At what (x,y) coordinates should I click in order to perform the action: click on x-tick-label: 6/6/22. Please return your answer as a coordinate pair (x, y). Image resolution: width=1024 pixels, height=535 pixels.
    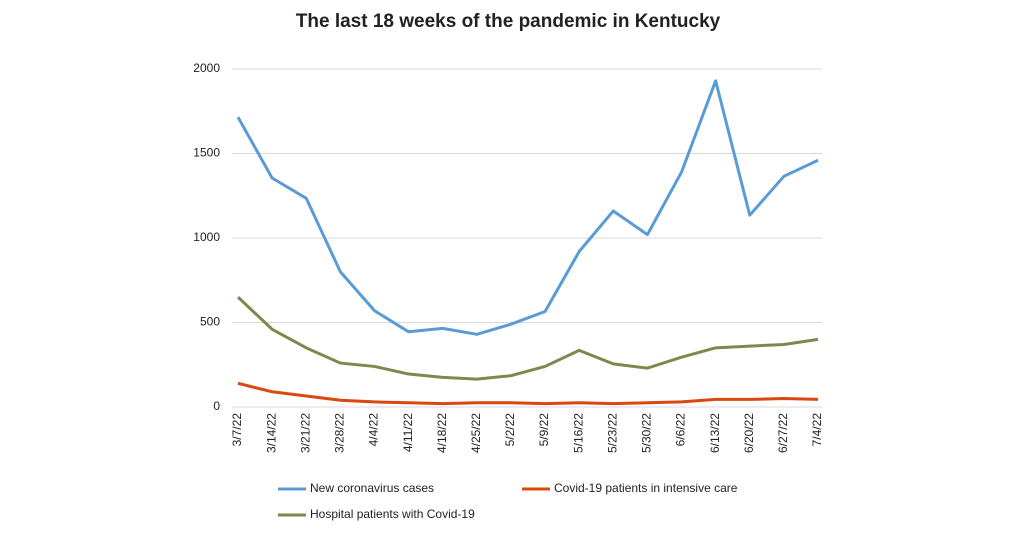
    Looking at the image, I should click on (681, 430).